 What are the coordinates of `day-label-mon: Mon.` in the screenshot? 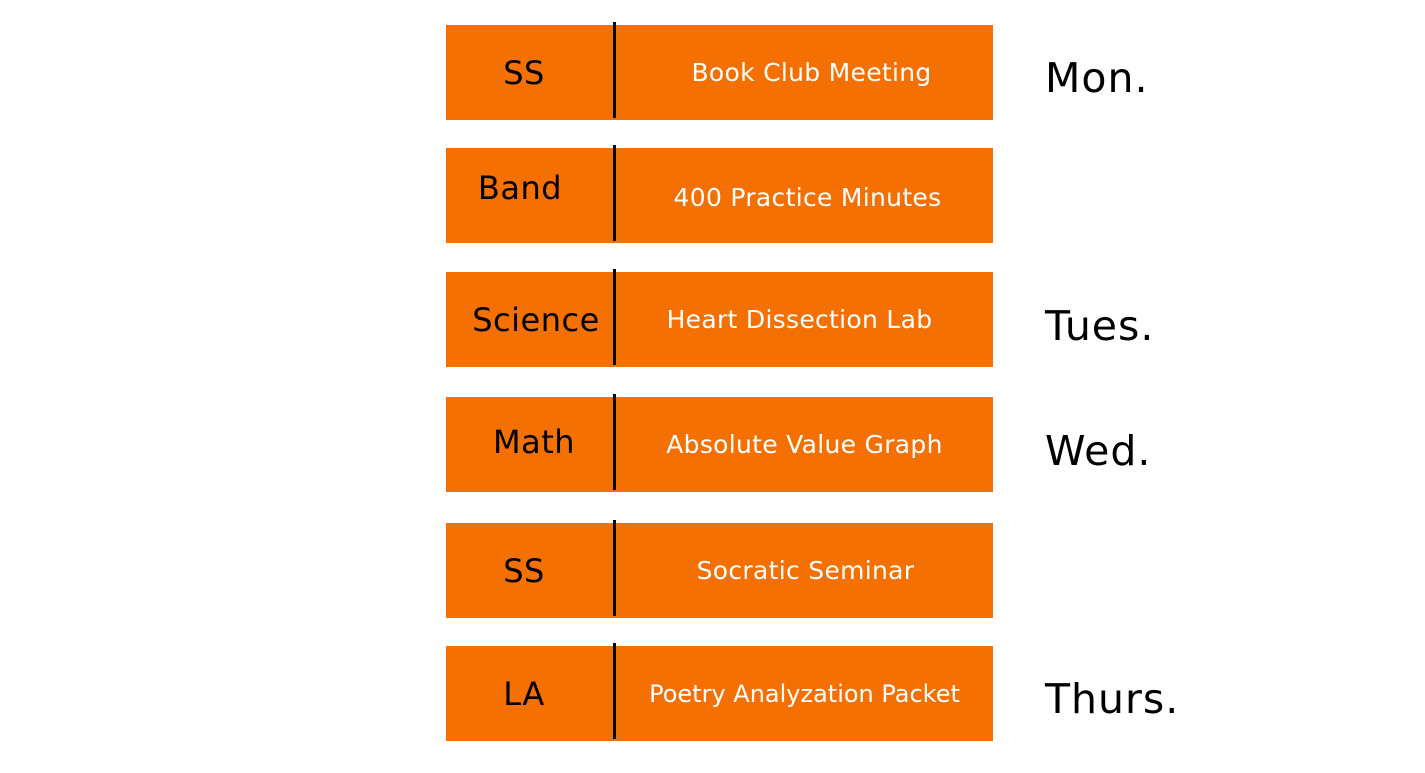 It's located at (1097, 78).